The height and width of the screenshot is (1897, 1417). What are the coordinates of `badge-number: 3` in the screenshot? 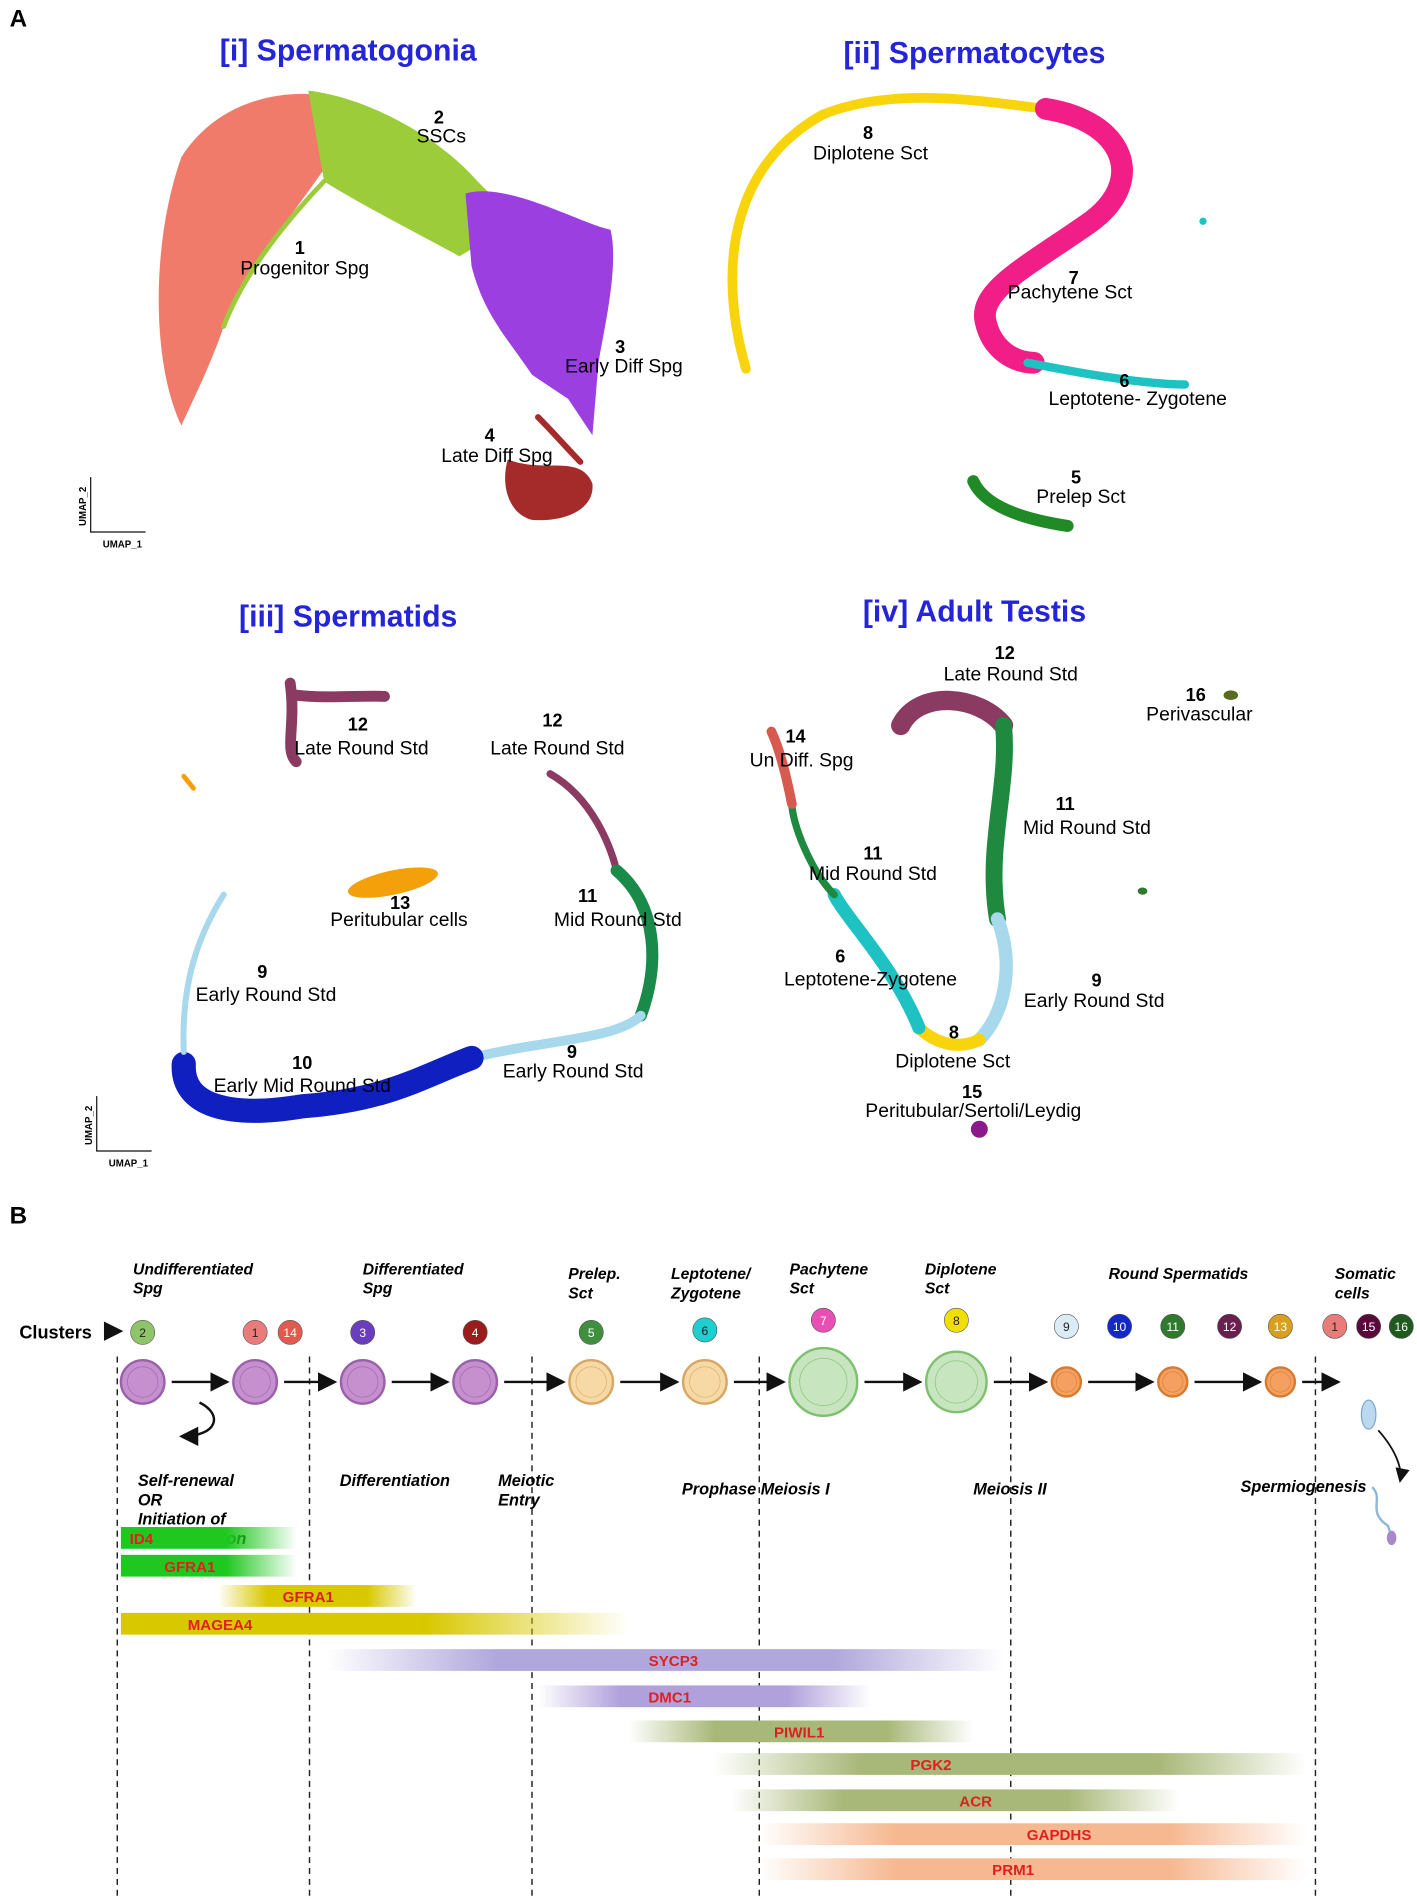 It's located at (362, 1333).